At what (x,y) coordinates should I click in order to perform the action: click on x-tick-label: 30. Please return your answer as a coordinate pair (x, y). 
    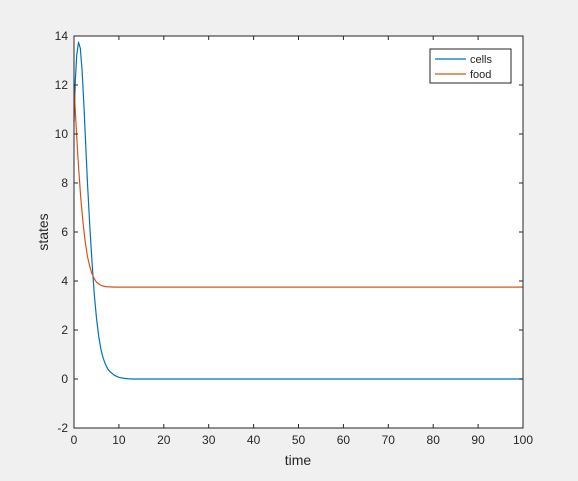
    Looking at the image, I should click on (209, 440).